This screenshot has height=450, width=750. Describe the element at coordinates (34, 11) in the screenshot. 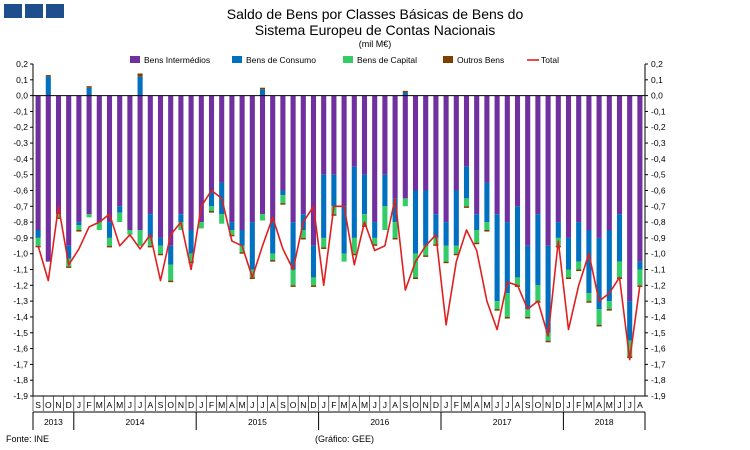

I see `logo` at that location.